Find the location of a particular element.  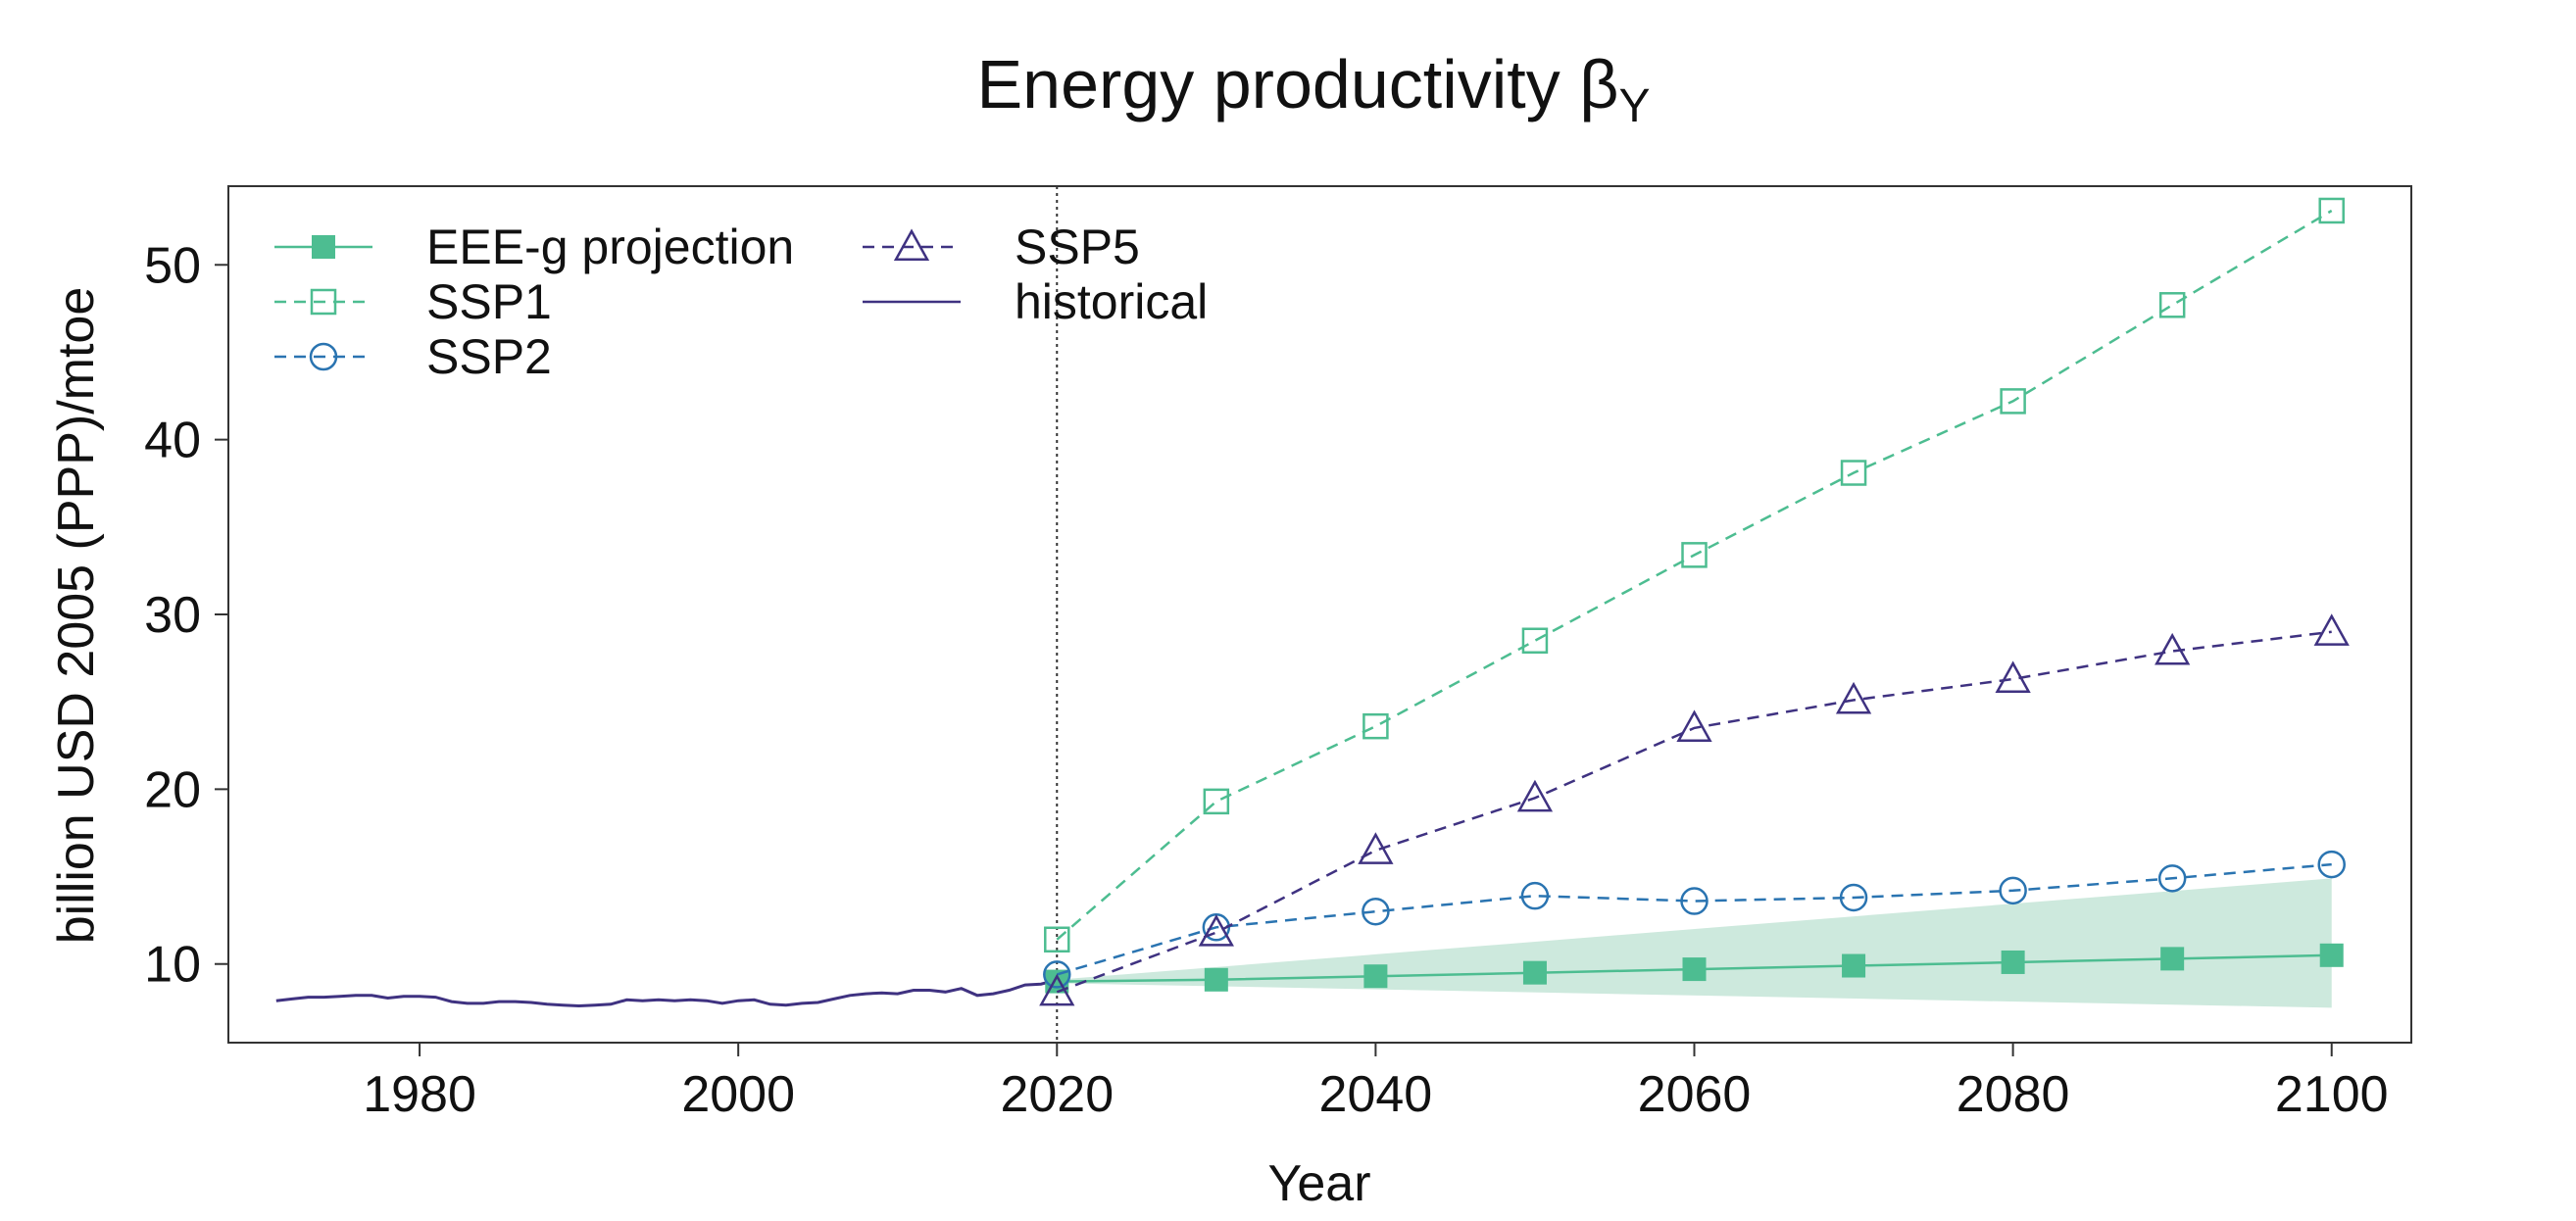

chart-title-subscript: Y is located at coordinates (1634, 106).